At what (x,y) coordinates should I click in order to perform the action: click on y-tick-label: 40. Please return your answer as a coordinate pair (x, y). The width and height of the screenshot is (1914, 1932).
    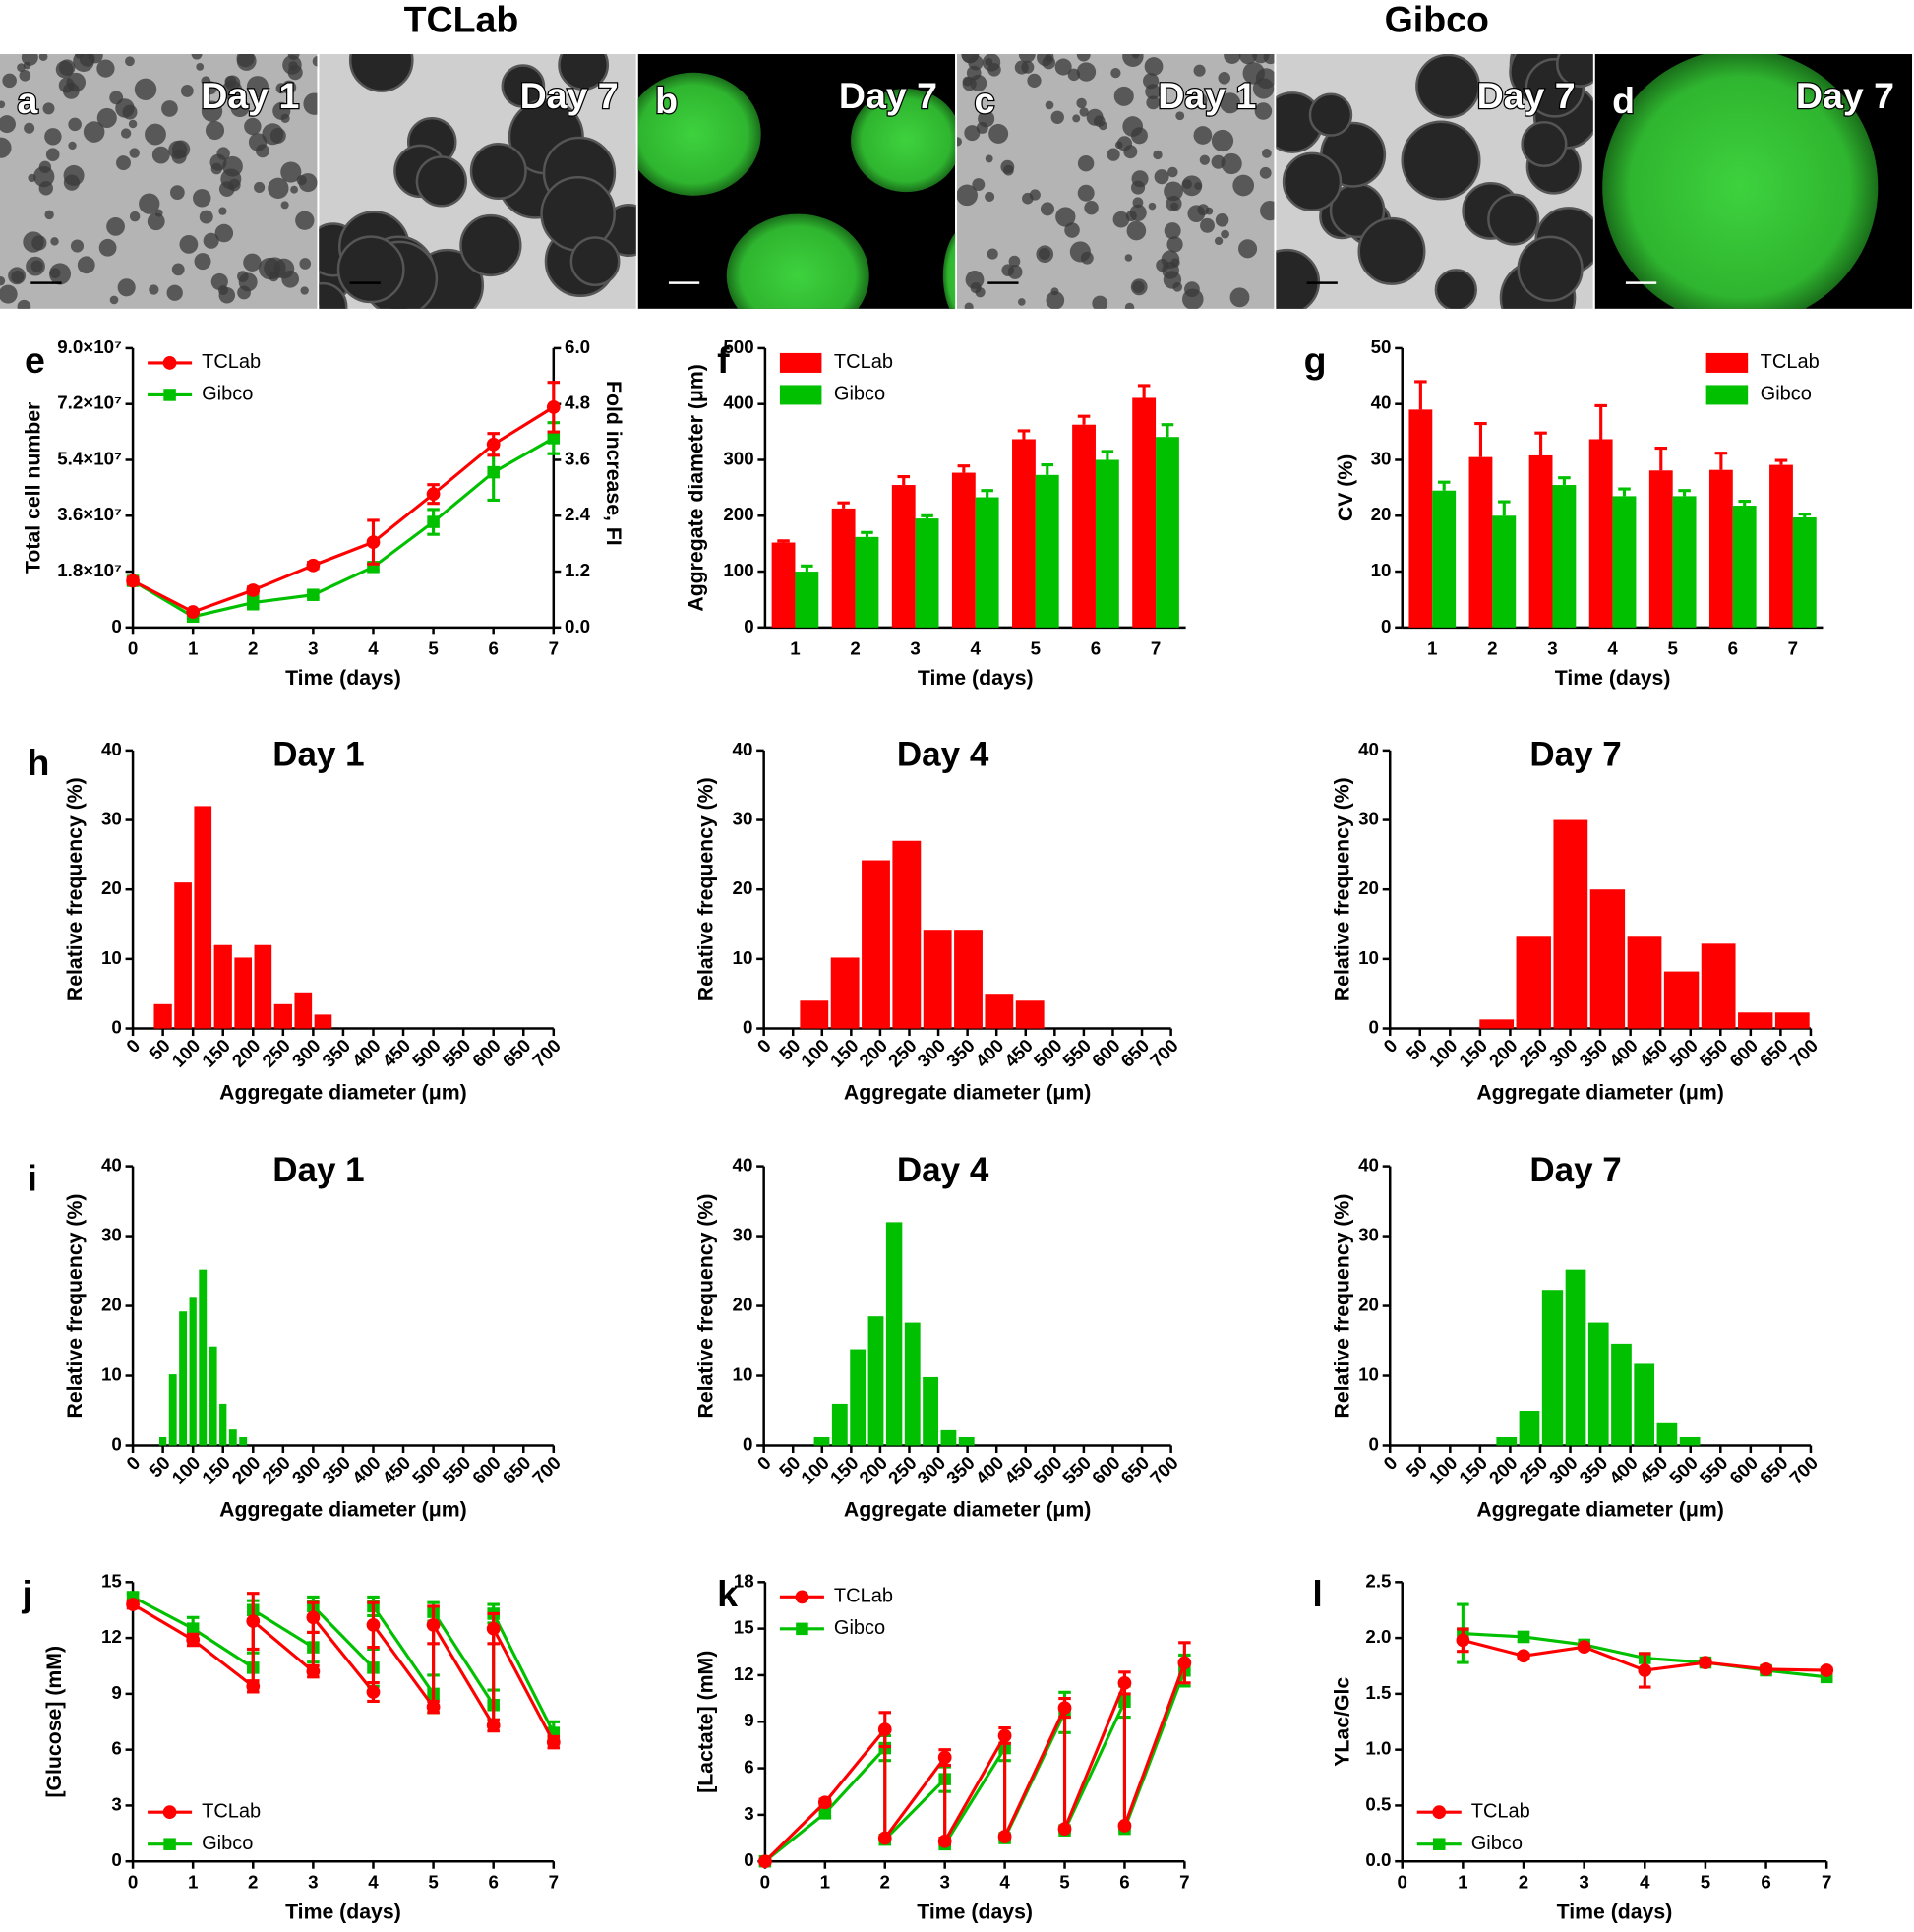
    Looking at the image, I should click on (1381, 402).